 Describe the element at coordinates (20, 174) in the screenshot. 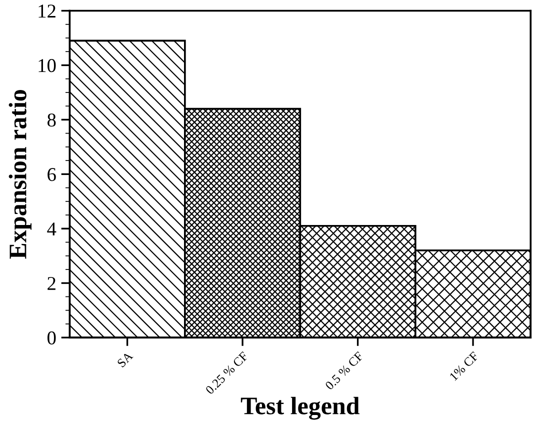

I see `y-axis-title: Expansion ratio` at that location.